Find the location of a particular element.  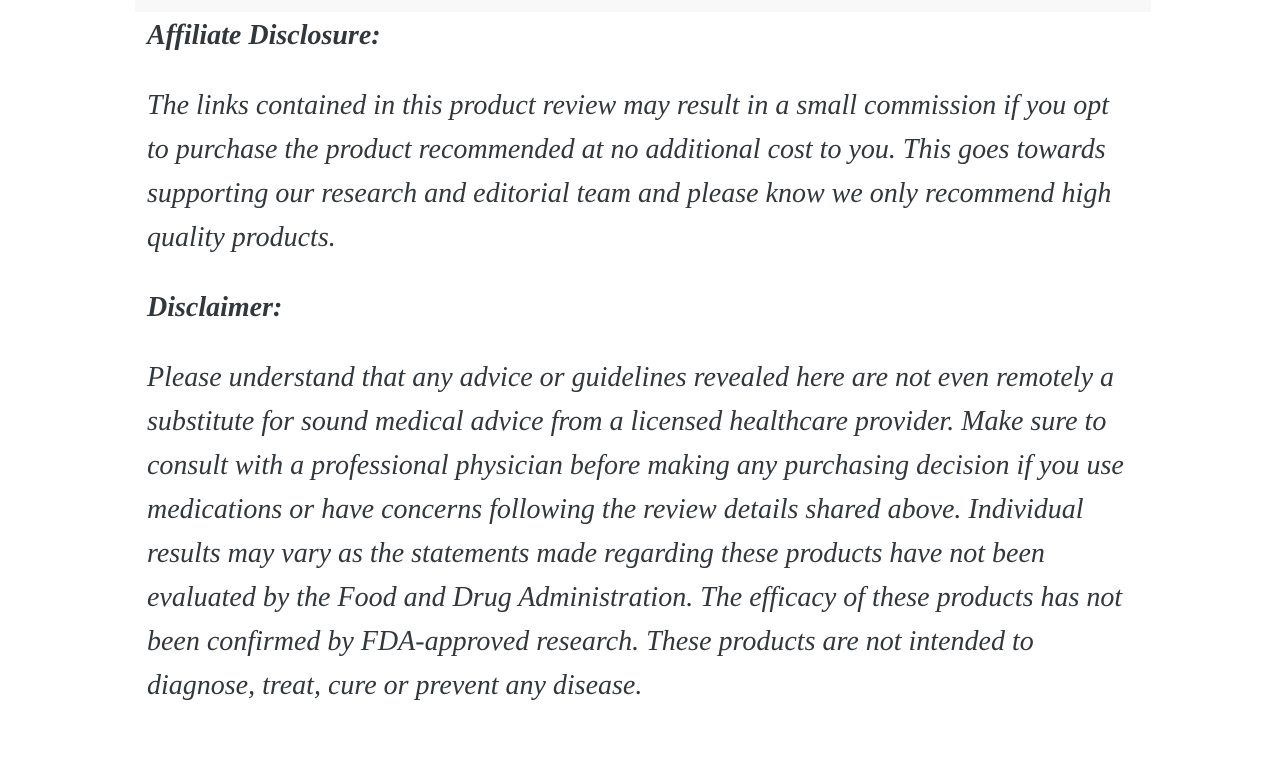

affiliate-disclosure-heading: Affiliate Disclosure: is located at coordinates (264, 35).